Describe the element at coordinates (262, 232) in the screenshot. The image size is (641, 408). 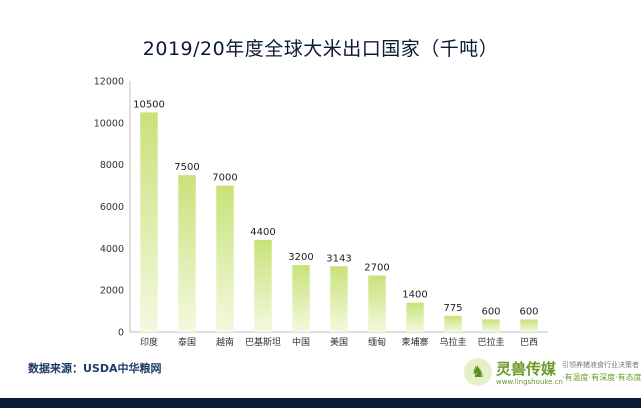
I see `value-label: 4400` at that location.